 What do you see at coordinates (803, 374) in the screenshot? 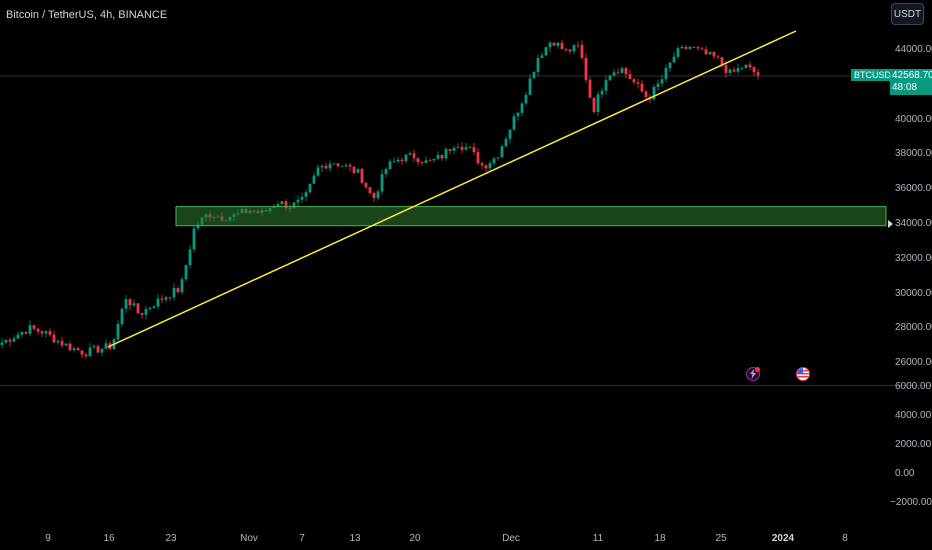
I see `us-flag-icon` at bounding box center [803, 374].